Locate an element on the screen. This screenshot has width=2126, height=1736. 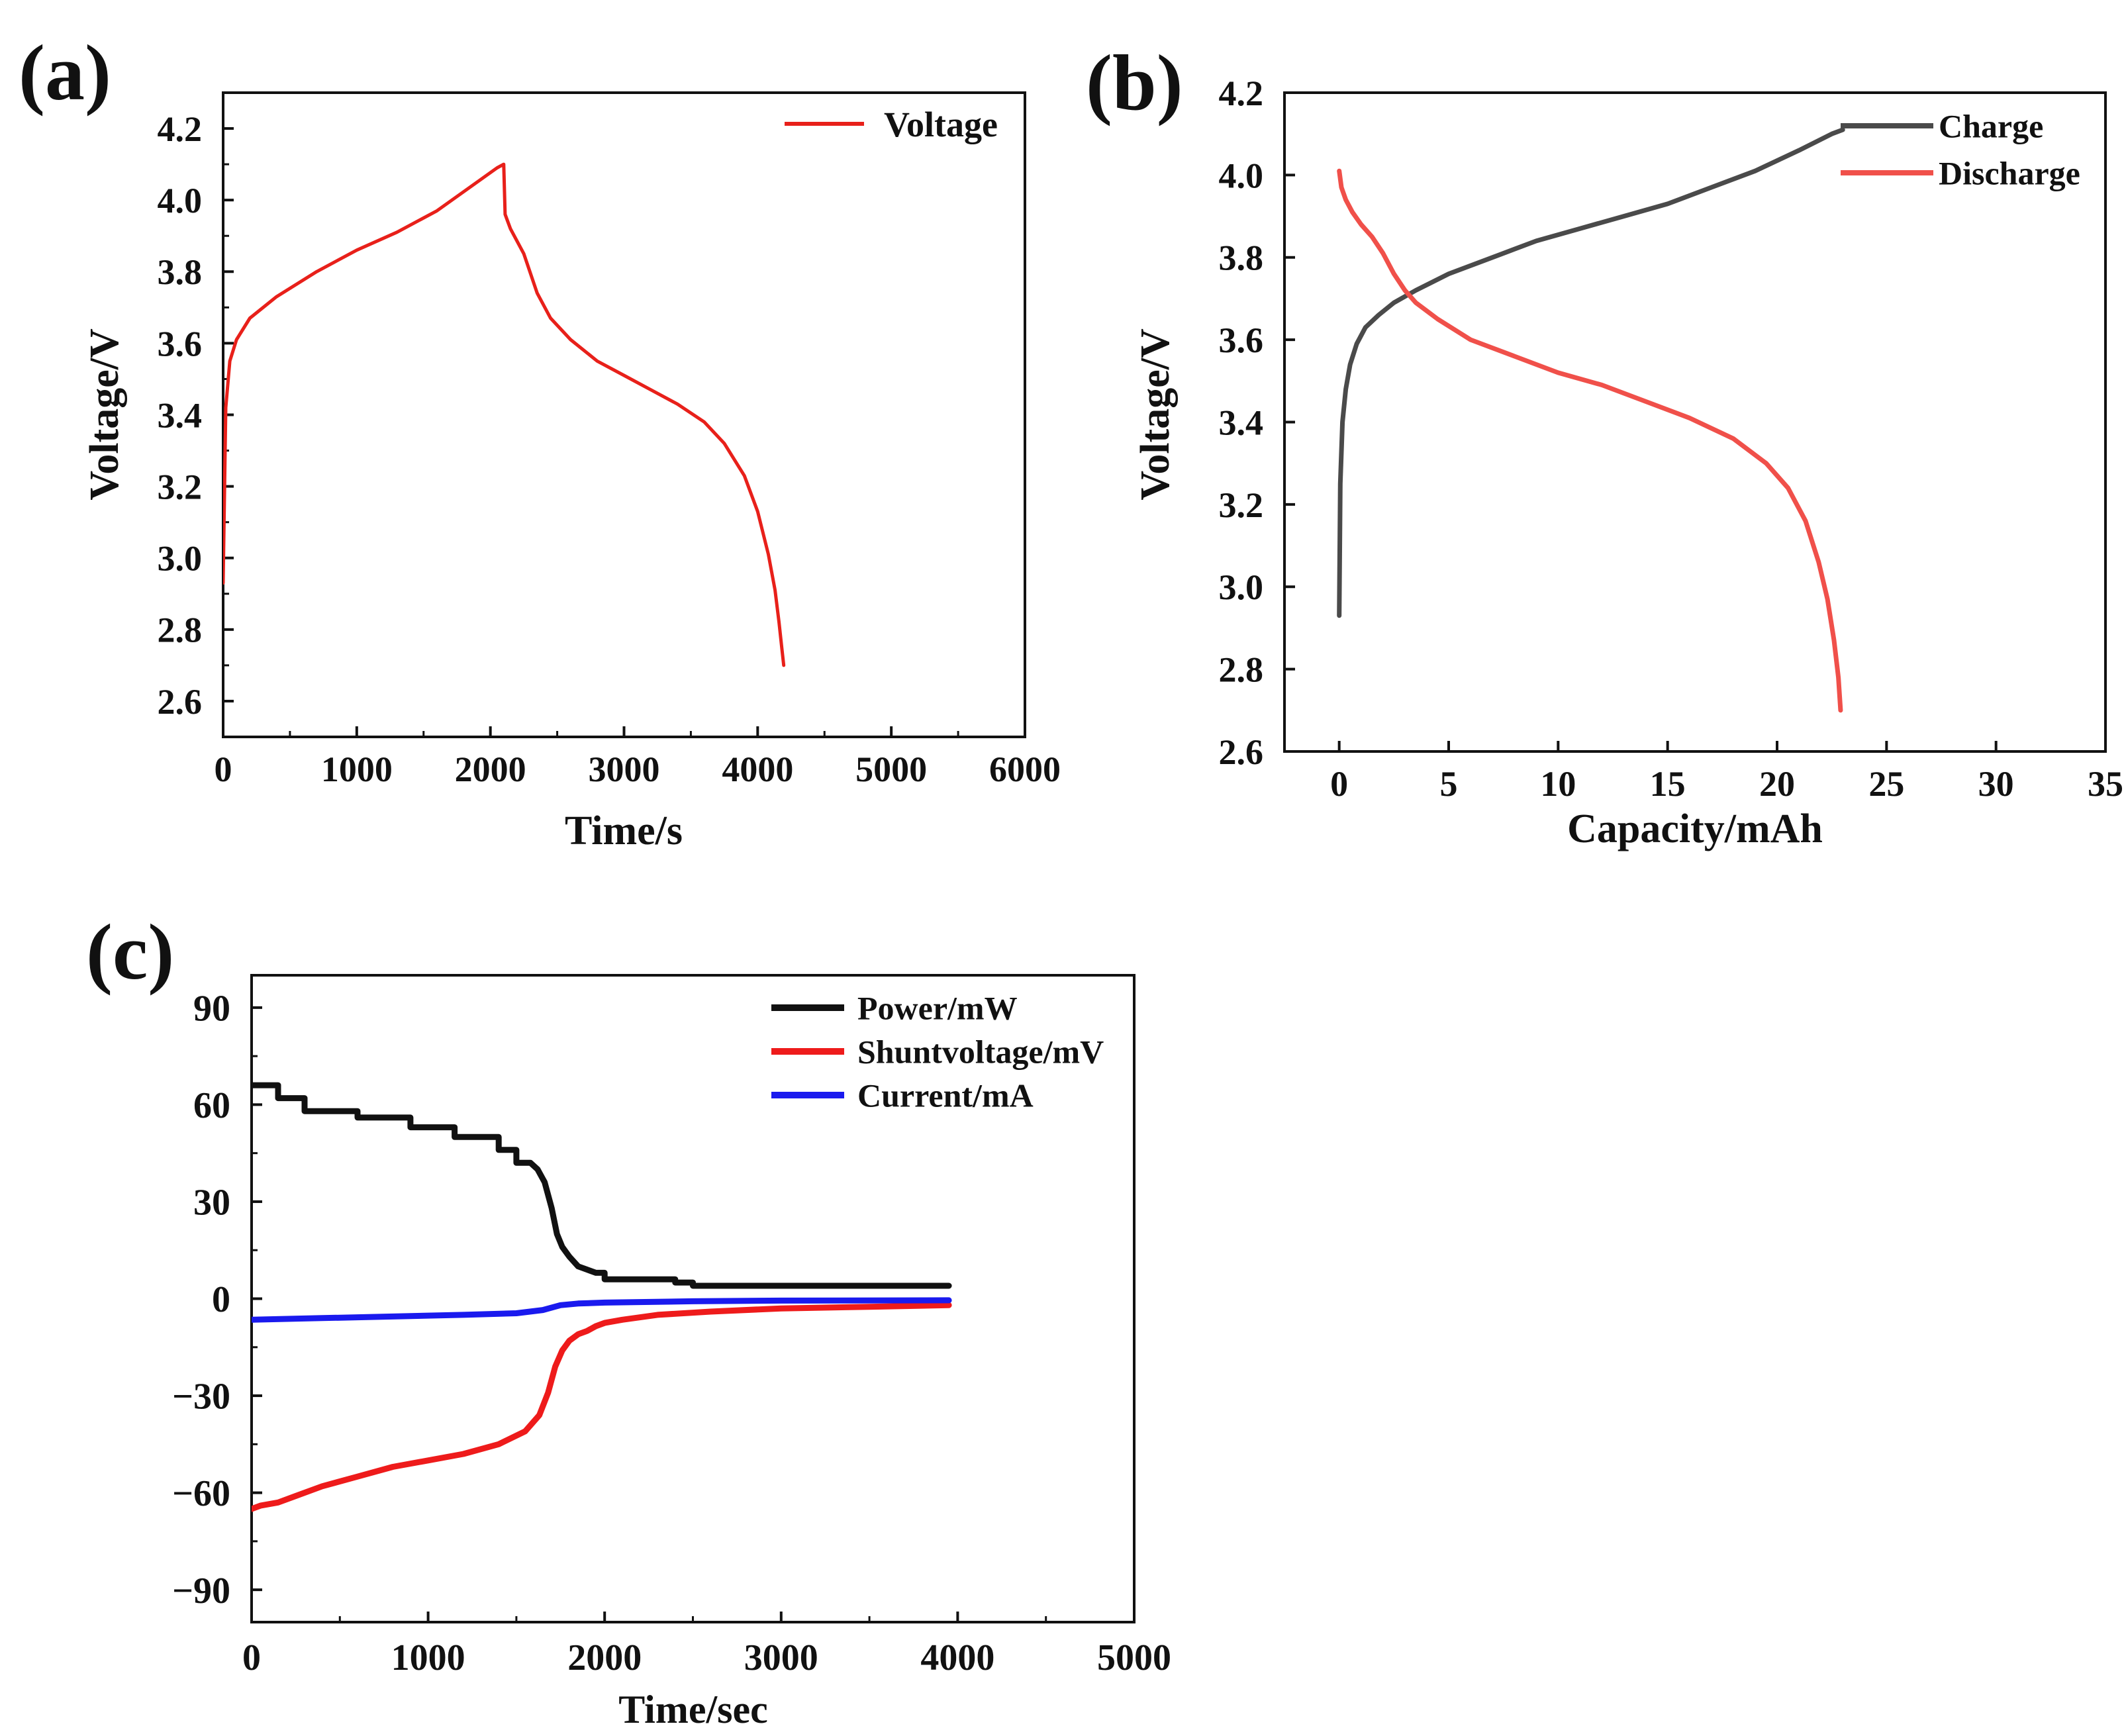
y-tick-label: −90 is located at coordinates (201, 1591).